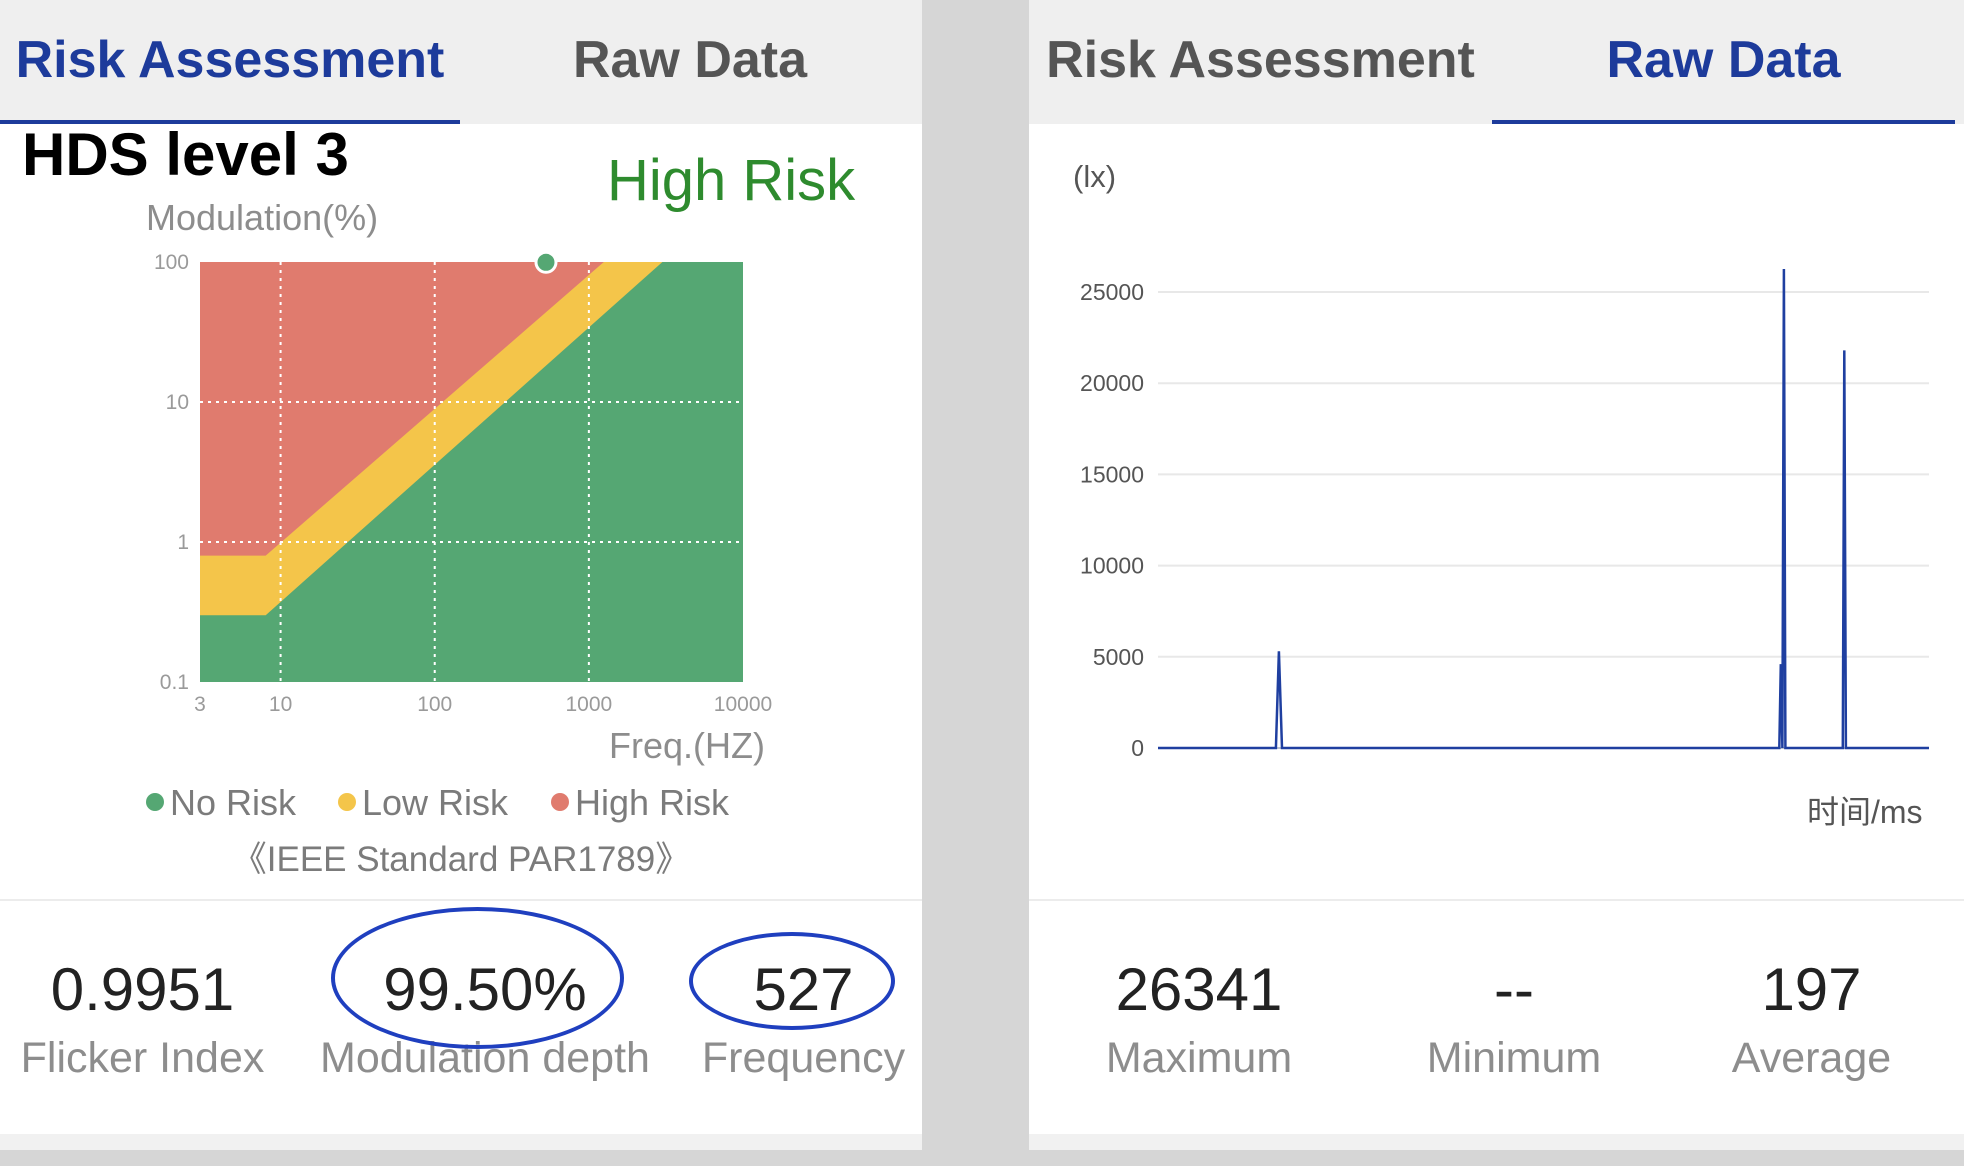  What do you see at coordinates (1199, 1058) in the screenshot?
I see `maximum-label: Maximum` at bounding box center [1199, 1058].